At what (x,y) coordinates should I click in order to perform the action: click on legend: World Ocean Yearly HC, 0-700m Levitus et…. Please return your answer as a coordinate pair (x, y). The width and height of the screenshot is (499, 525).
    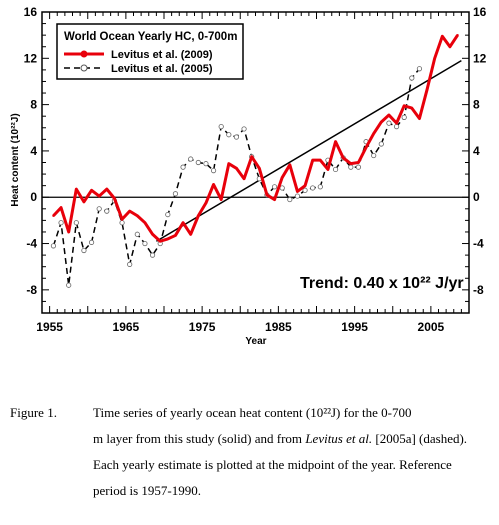
    Looking at the image, I should click on (150, 51).